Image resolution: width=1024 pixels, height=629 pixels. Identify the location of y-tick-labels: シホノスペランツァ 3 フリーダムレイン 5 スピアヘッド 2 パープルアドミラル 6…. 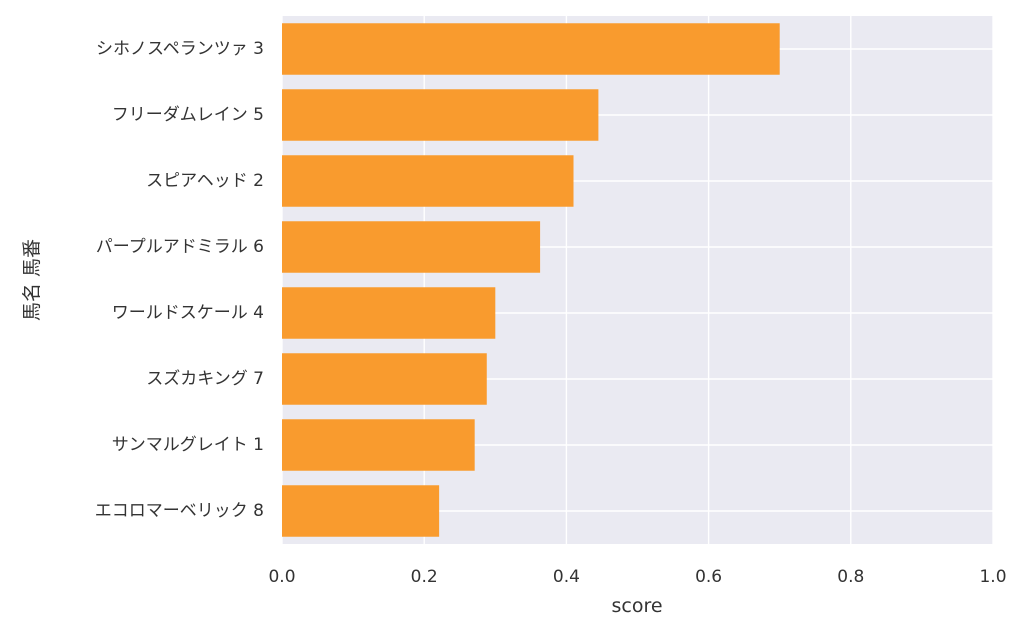
(179, 280).